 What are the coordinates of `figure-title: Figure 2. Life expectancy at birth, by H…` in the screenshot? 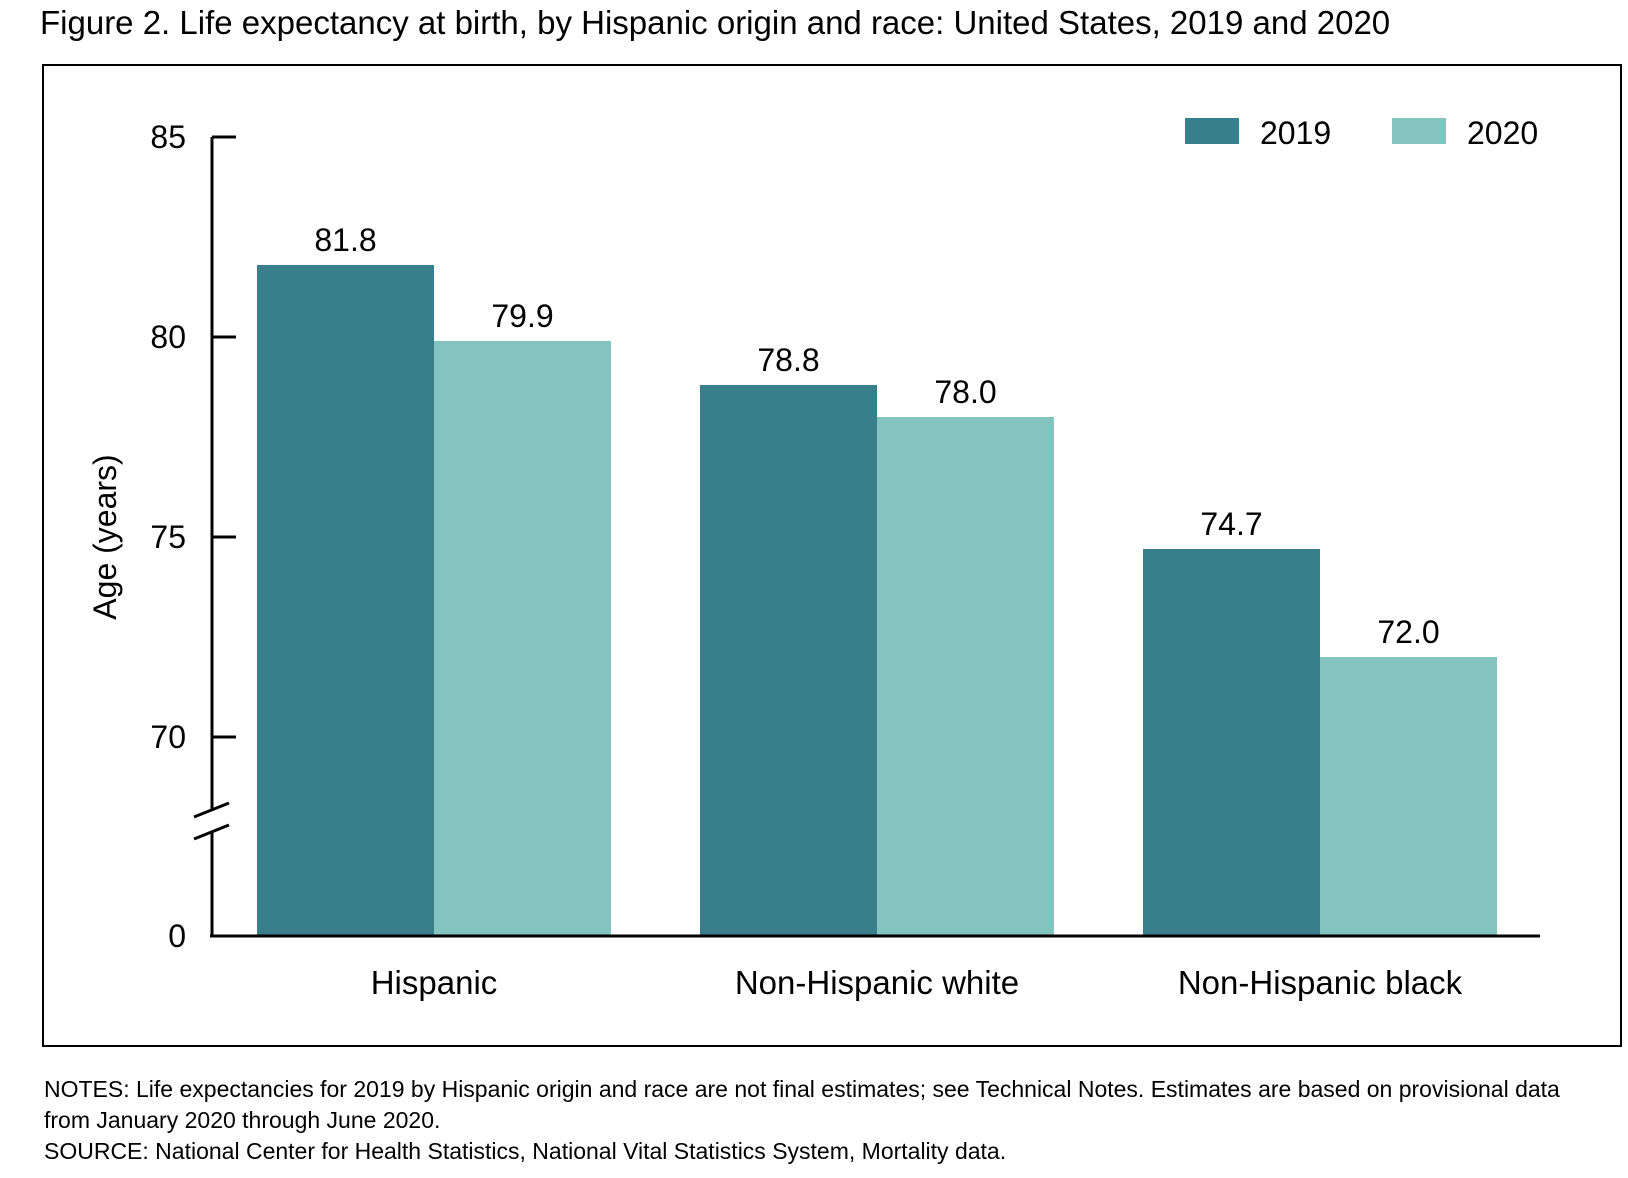 It's located at (715, 22).